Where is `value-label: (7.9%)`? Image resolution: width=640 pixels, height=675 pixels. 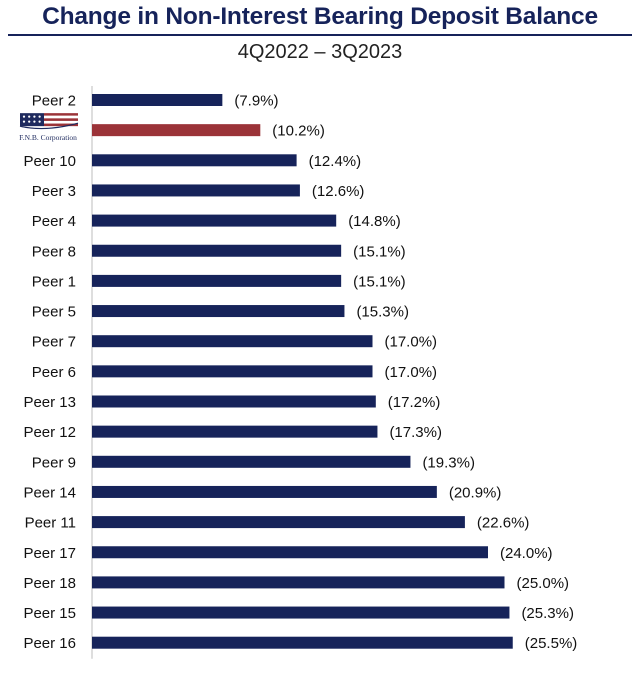
value-label: (7.9%) is located at coordinates (256, 101).